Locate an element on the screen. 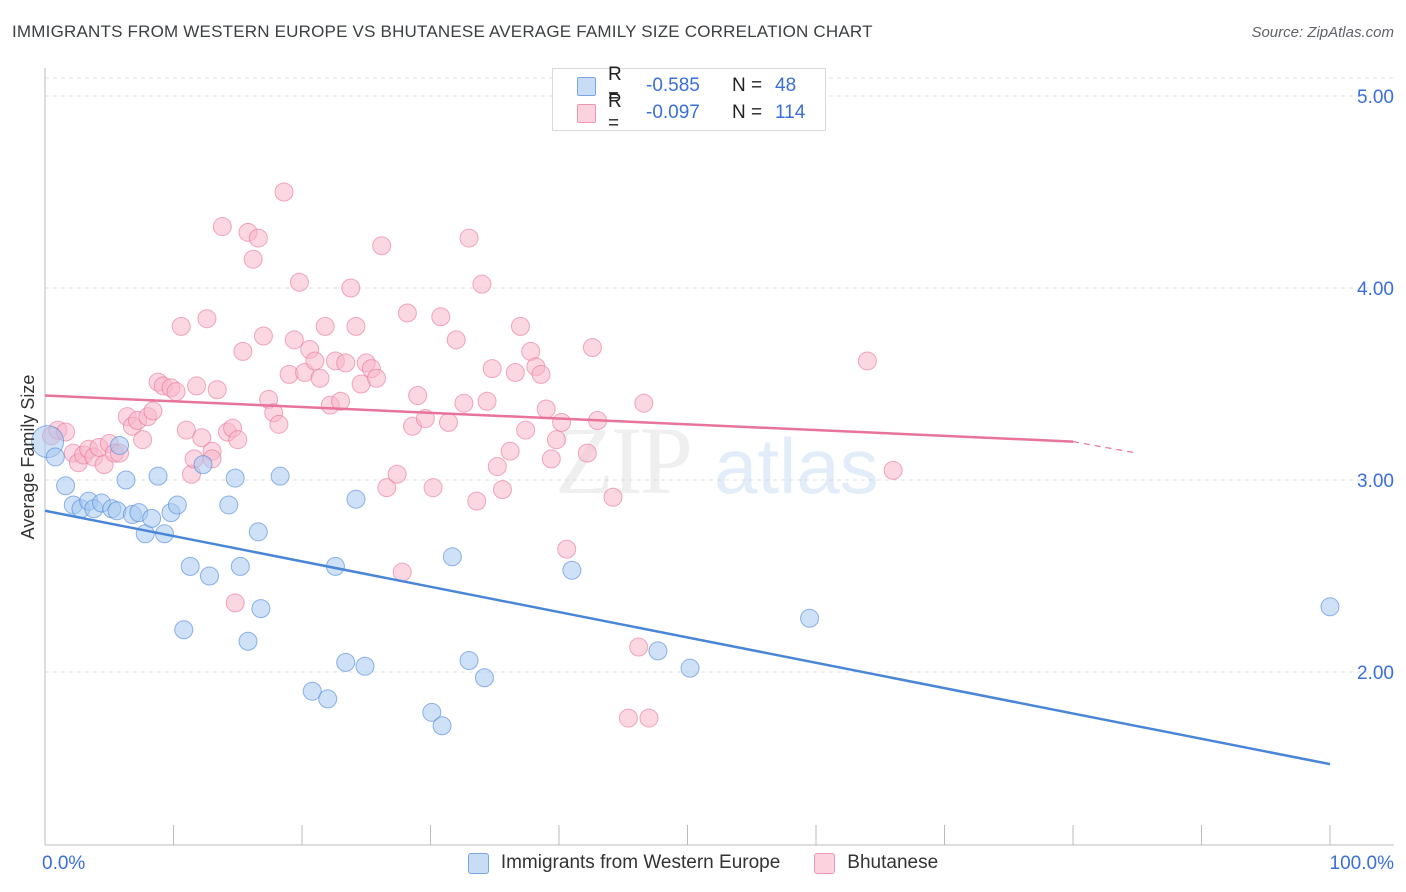  legend-row-western-europe: R = -0.585 N = 48 is located at coordinates (686, 85).